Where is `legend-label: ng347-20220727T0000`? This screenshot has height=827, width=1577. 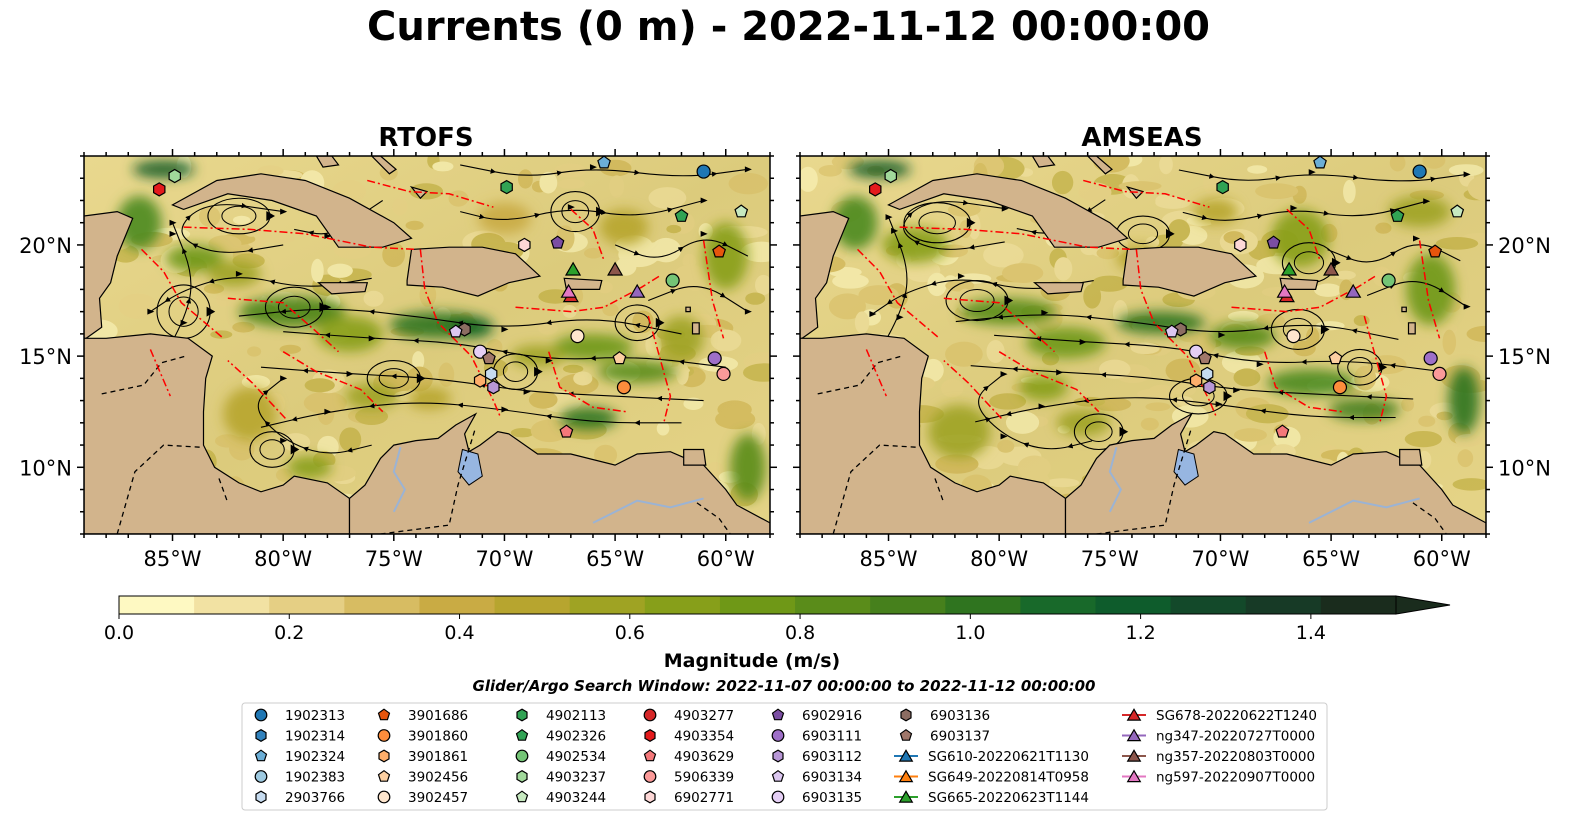
legend-label: ng347-20220727T0000 is located at coordinates (1235, 737).